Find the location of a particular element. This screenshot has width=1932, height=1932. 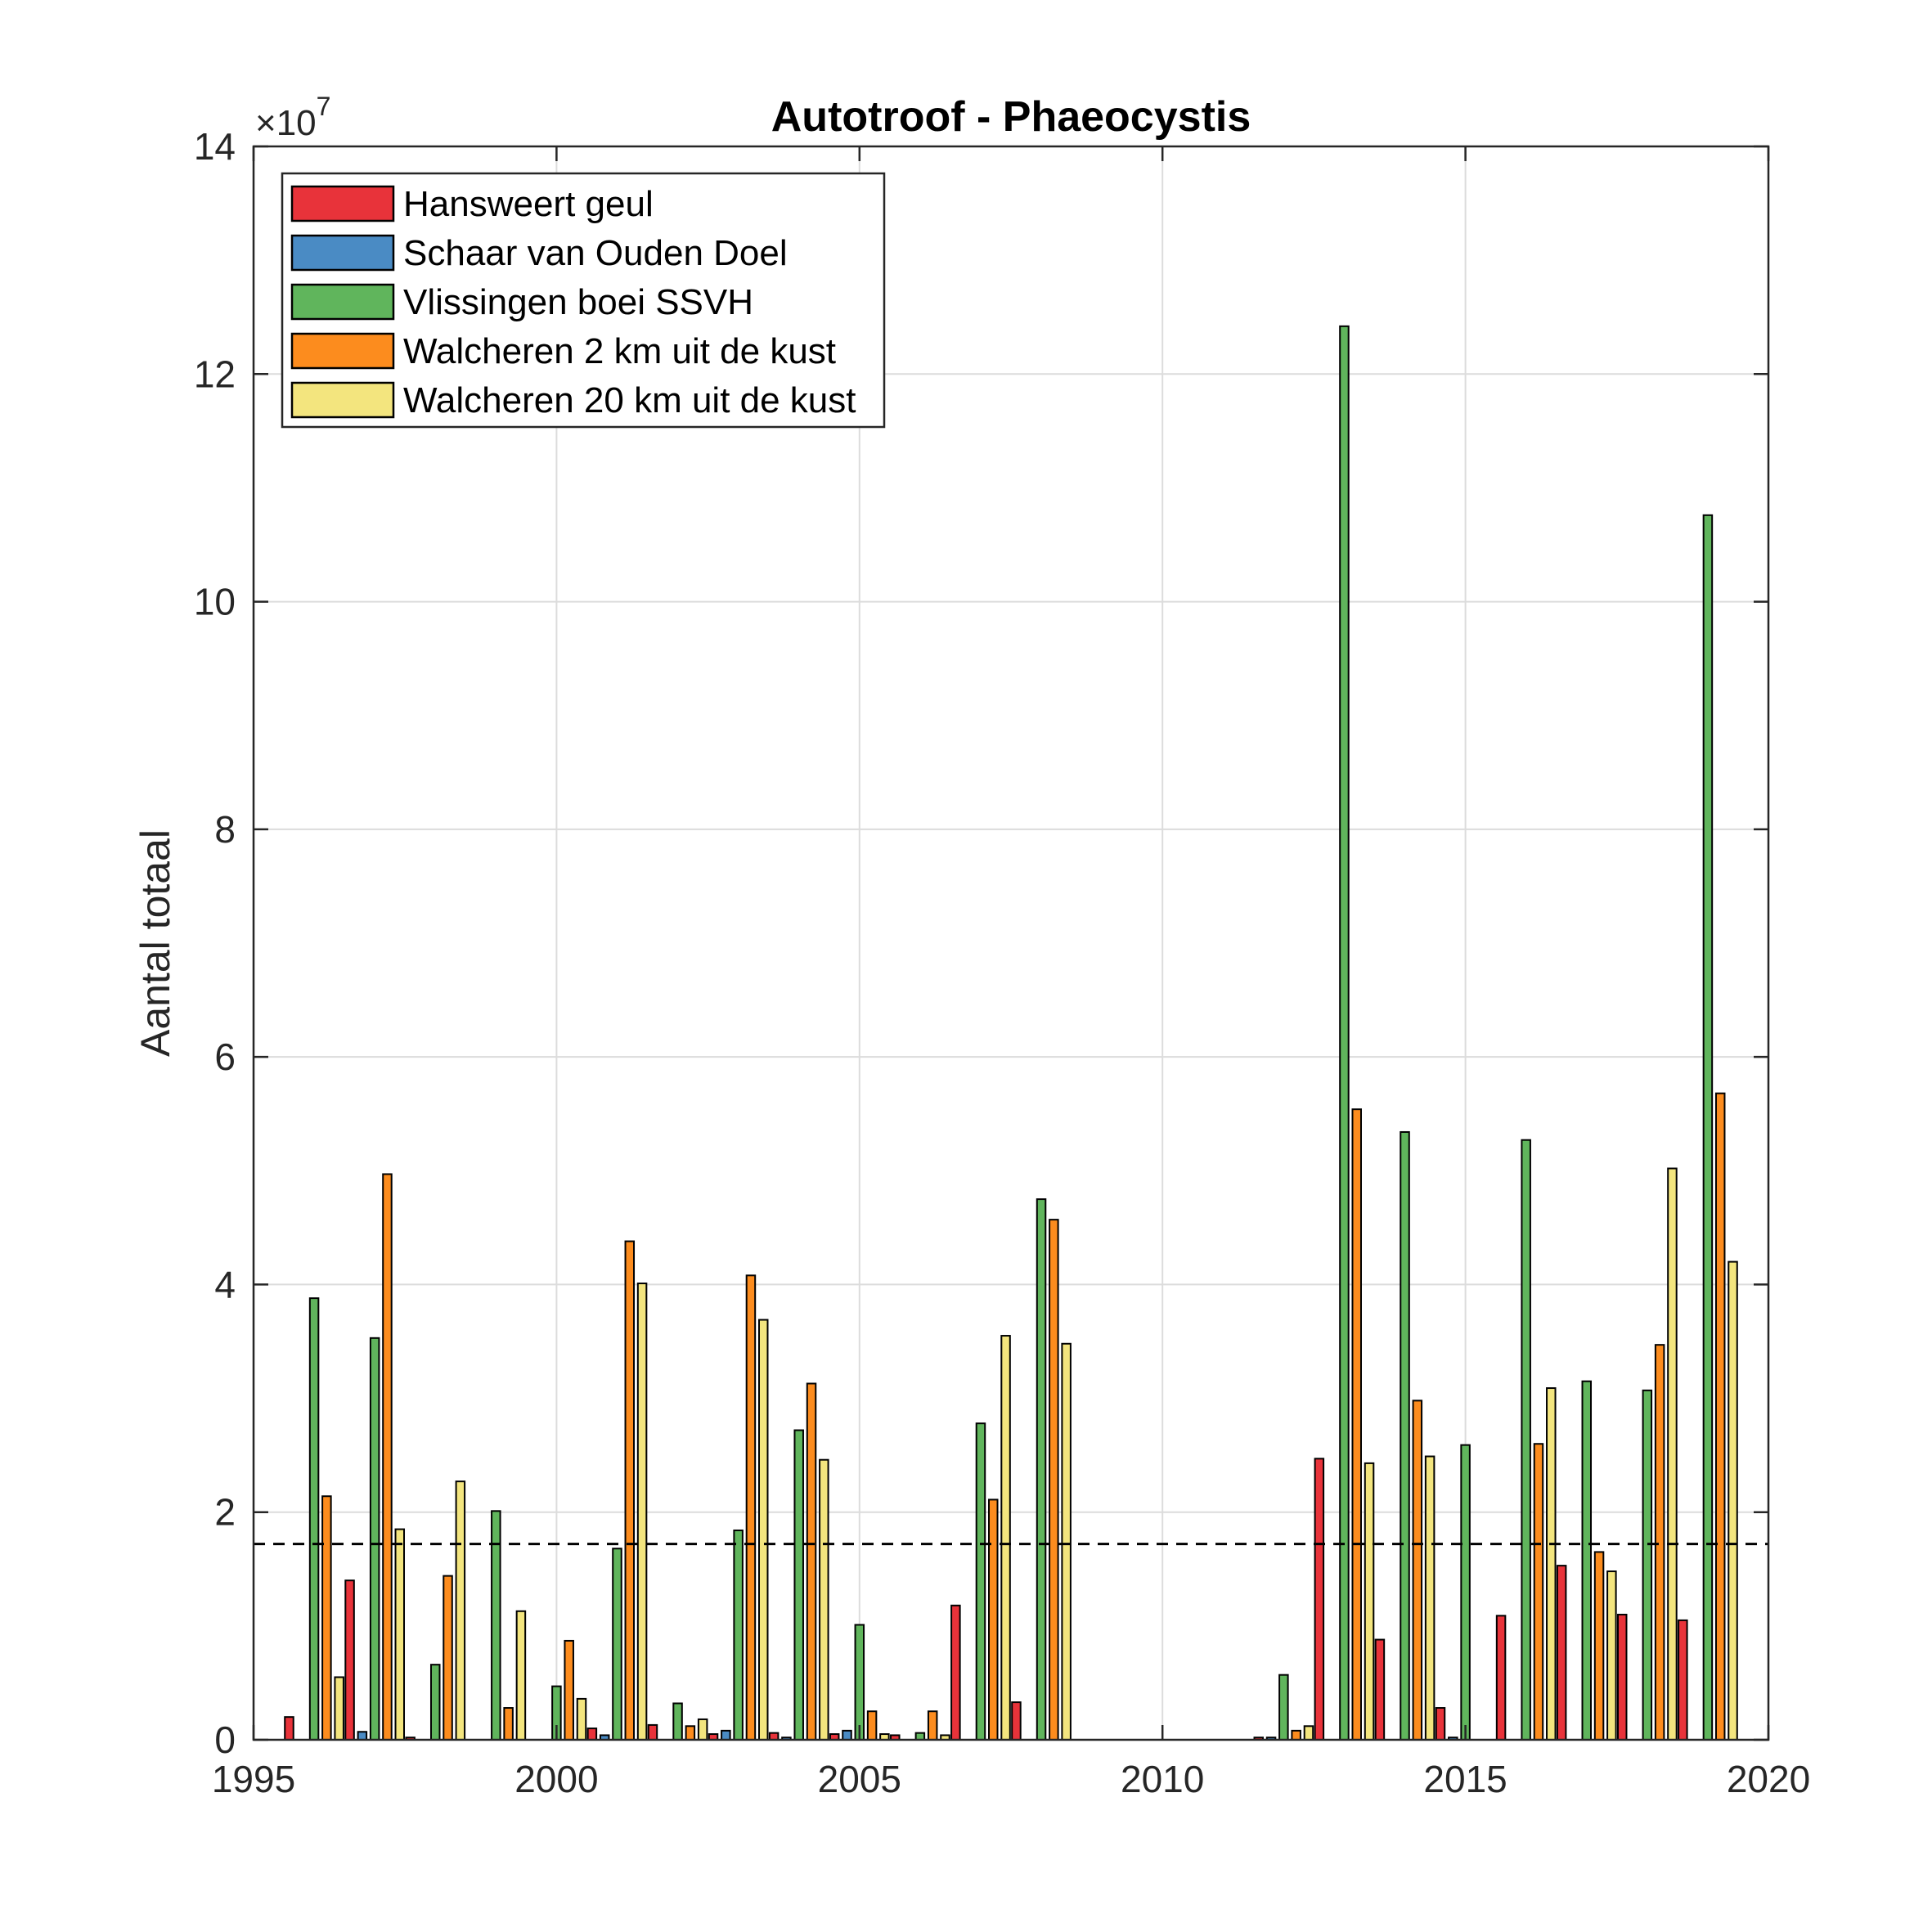

y-exponent-base: ×10 is located at coordinates (286, 123).